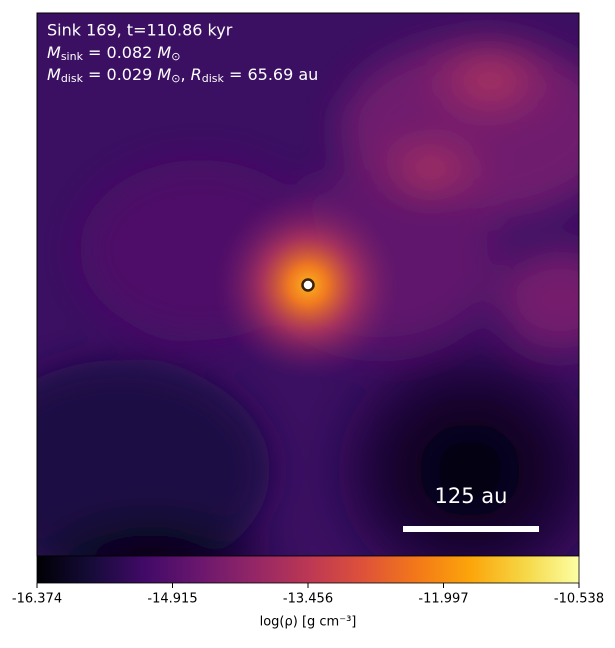 The image size is (615, 648). What do you see at coordinates (308, 622) in the screenshot?
I see `colorbar-label: log(ρ) [g cm⁻³]` at bounding box center [308, 622].